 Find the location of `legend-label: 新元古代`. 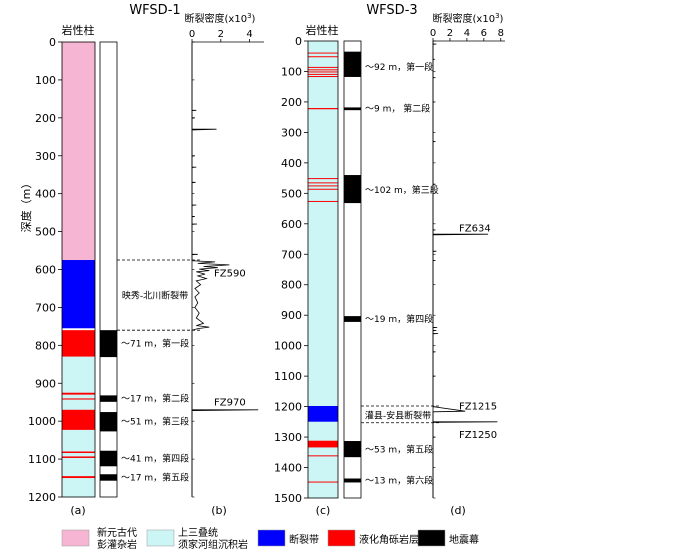

legend-label: 新元古代 is located at coordinates (117, 532).